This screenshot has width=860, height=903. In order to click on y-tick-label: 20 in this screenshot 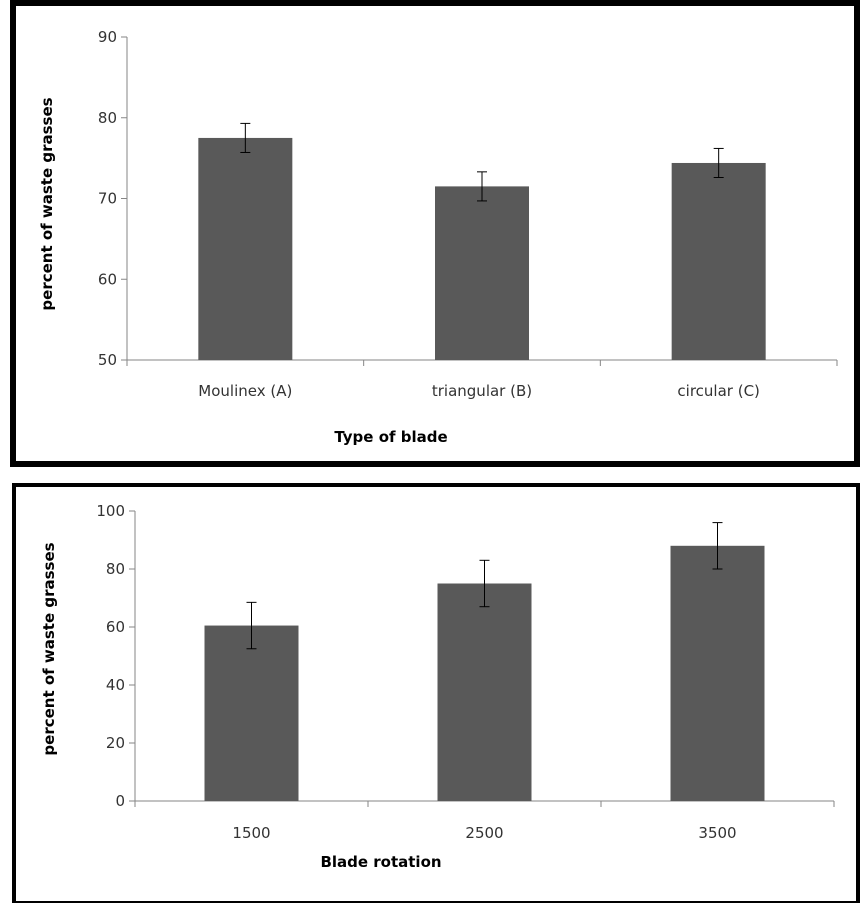, I will do `click(115, 743)`.